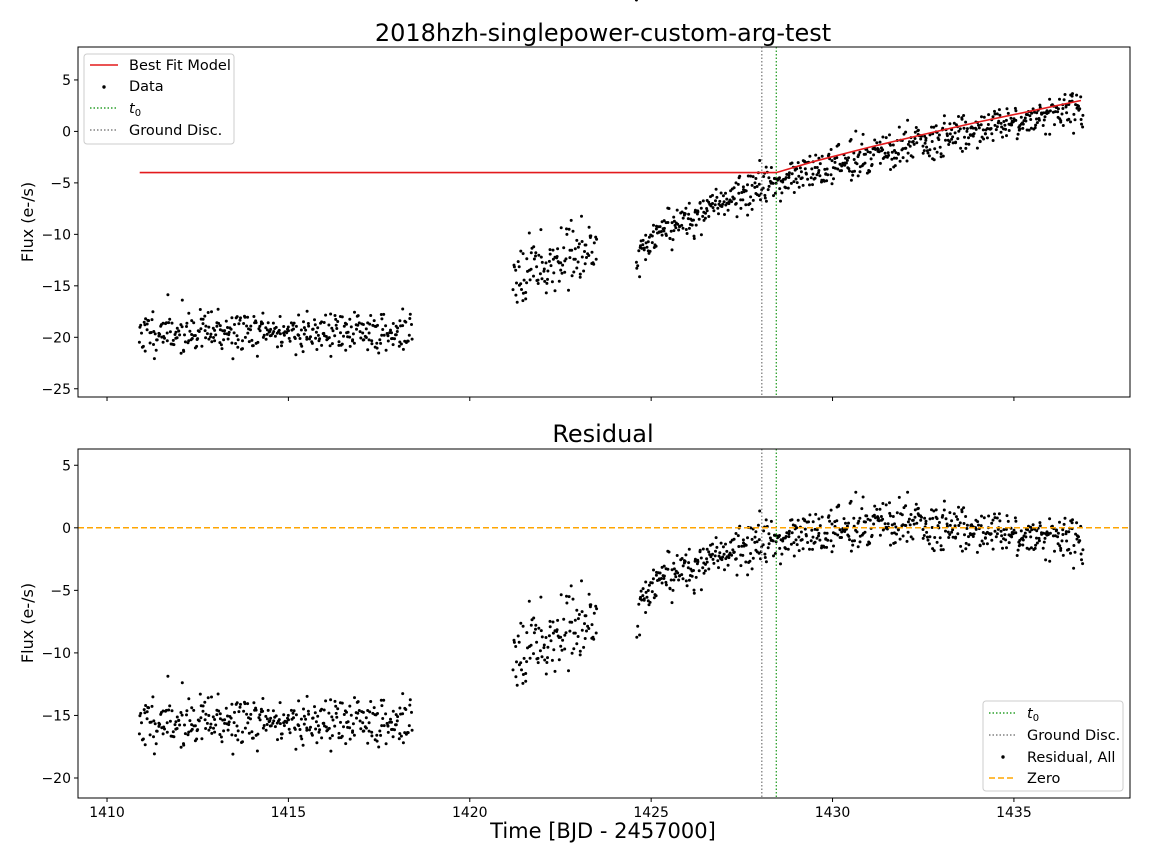 The image size is (1152, 864). I want to click on bottom-xtick-label: 1415, so click(289, 813).